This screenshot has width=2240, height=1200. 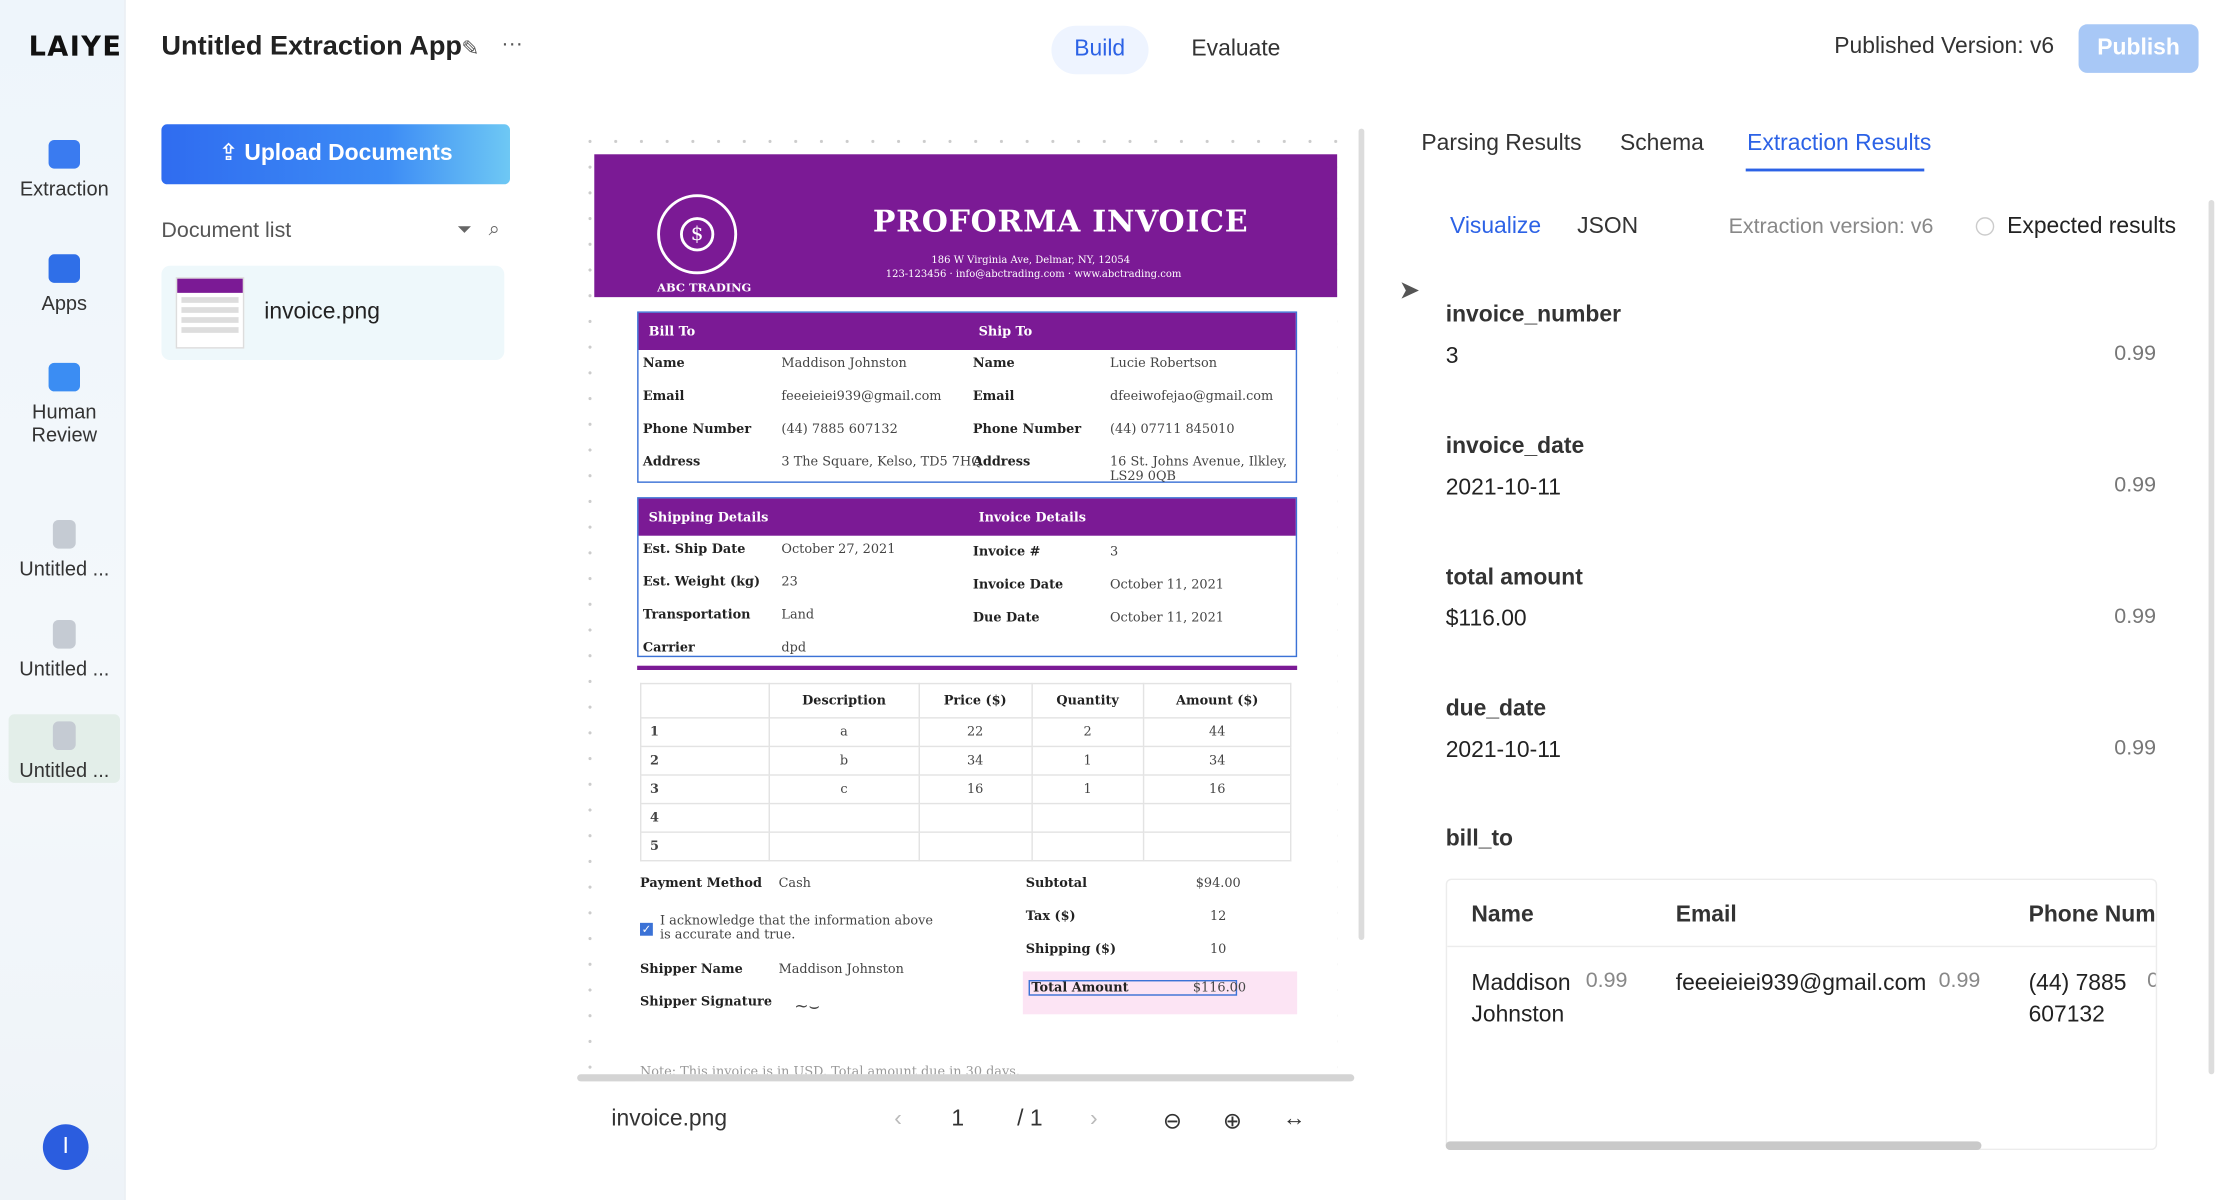 I want to click on tab-evaluate: Evaluate, so click(x=1236, y=49).